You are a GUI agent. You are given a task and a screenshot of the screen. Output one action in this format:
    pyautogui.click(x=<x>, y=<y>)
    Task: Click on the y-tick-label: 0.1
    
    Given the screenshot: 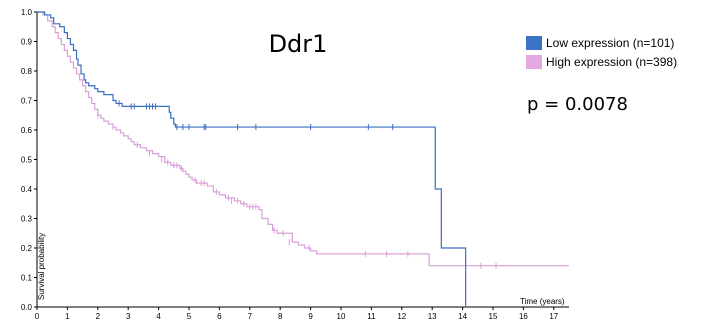 What is the action you would take?
    pyautogui.click(x=27, y=278)
    